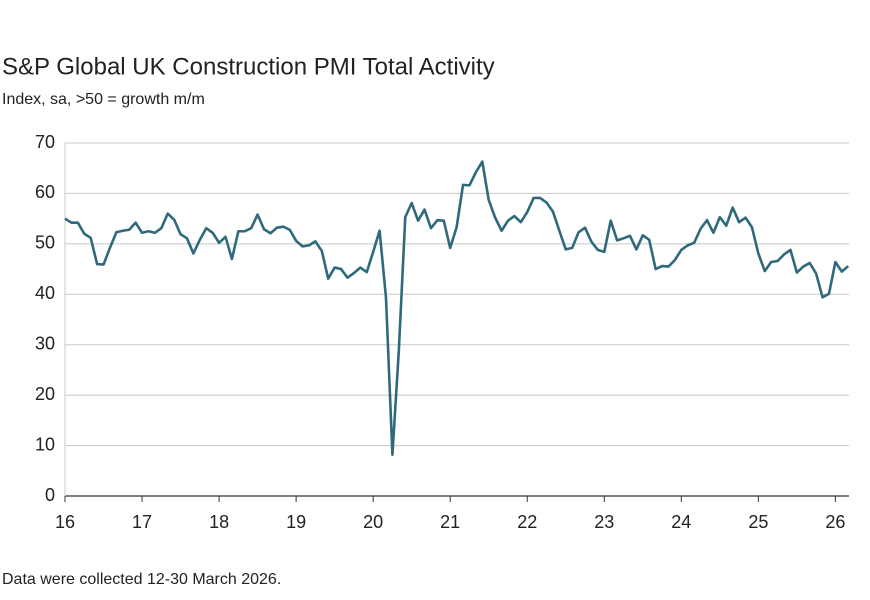  What do you see at coordinates (142, 522) in the screenshot?
I see `x-tick-label: 17` at bounding box center [142, 522].